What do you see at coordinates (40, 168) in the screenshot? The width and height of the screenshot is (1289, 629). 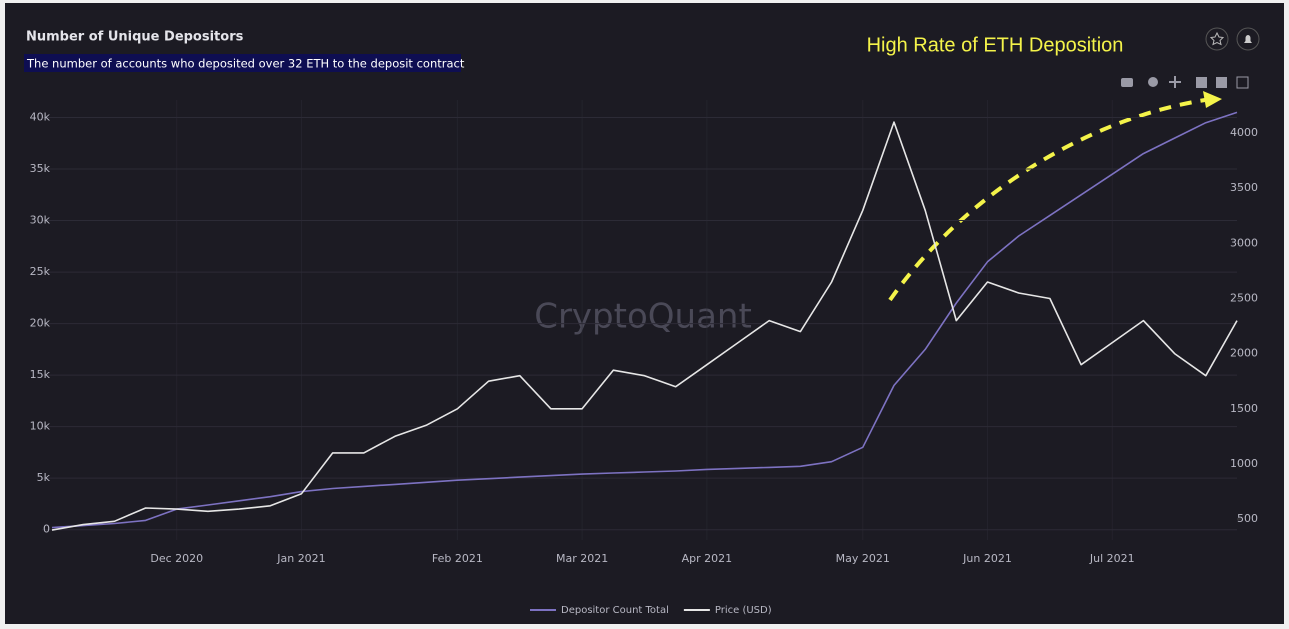 I see `y-tick-label: 35k` at bounding box center [40, 168].